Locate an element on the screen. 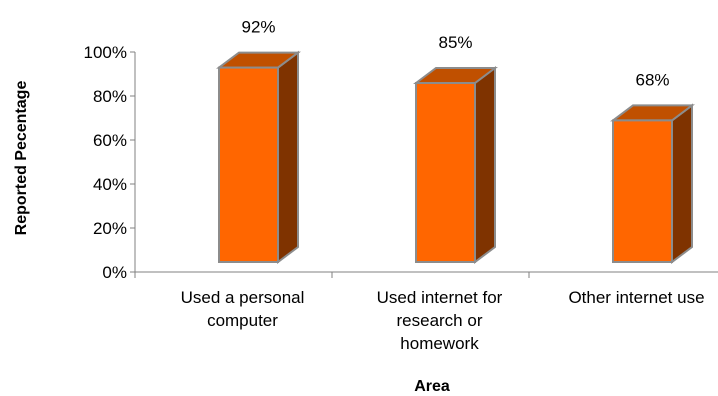  y-tick-label: 20% is located at coordinates (110, 228).